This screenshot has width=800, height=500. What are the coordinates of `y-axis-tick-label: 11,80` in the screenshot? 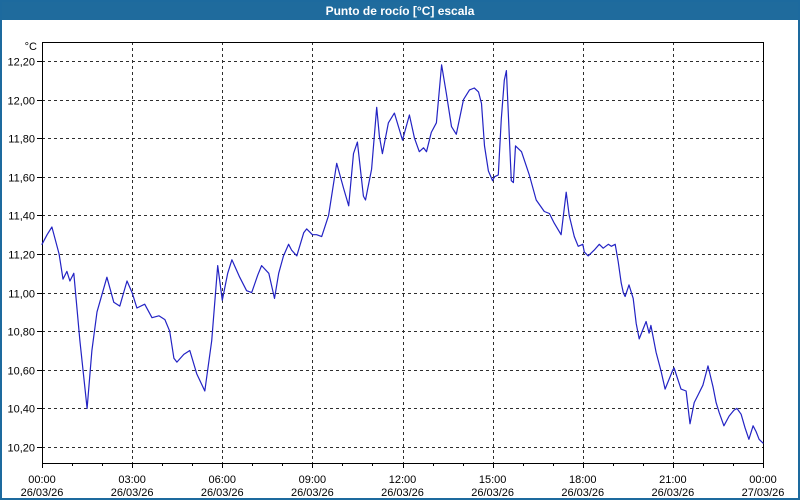 It's located at (21, 140).